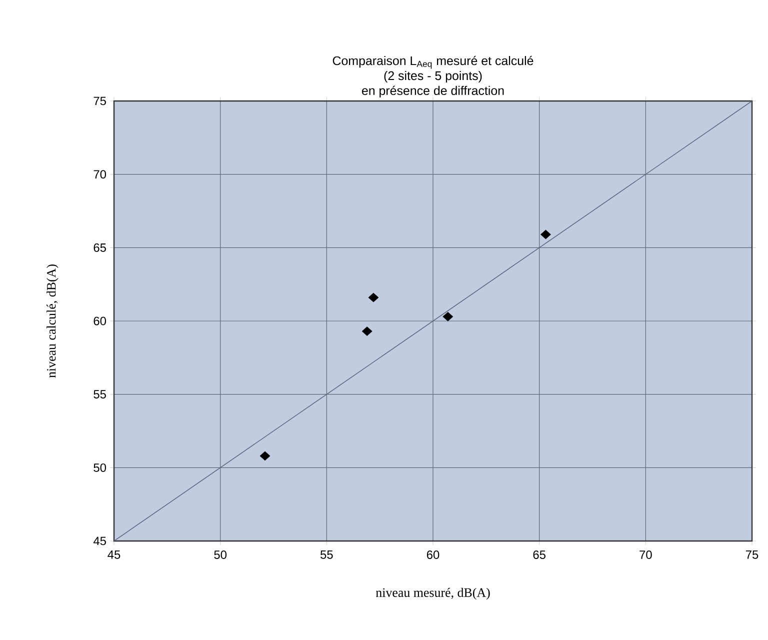  What do you see at coordinates (752, 554) in the screenshot?
I see `x-tick-label: 75` at bounding box center [752, 554].